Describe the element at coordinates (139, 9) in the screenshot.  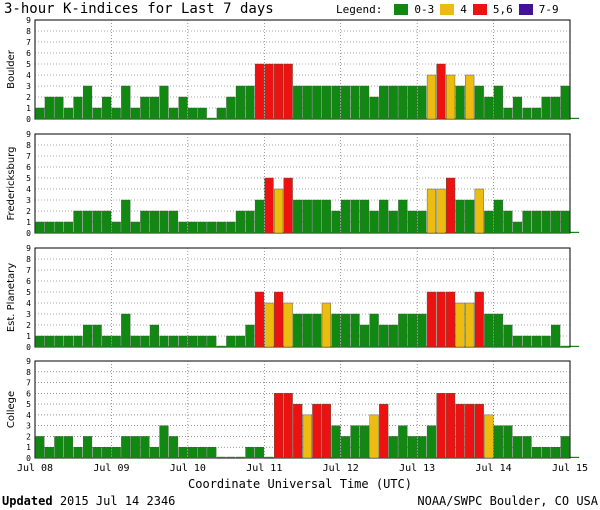
I see `chart-title: 3-hour K-indices for Last 7 days` at that location.